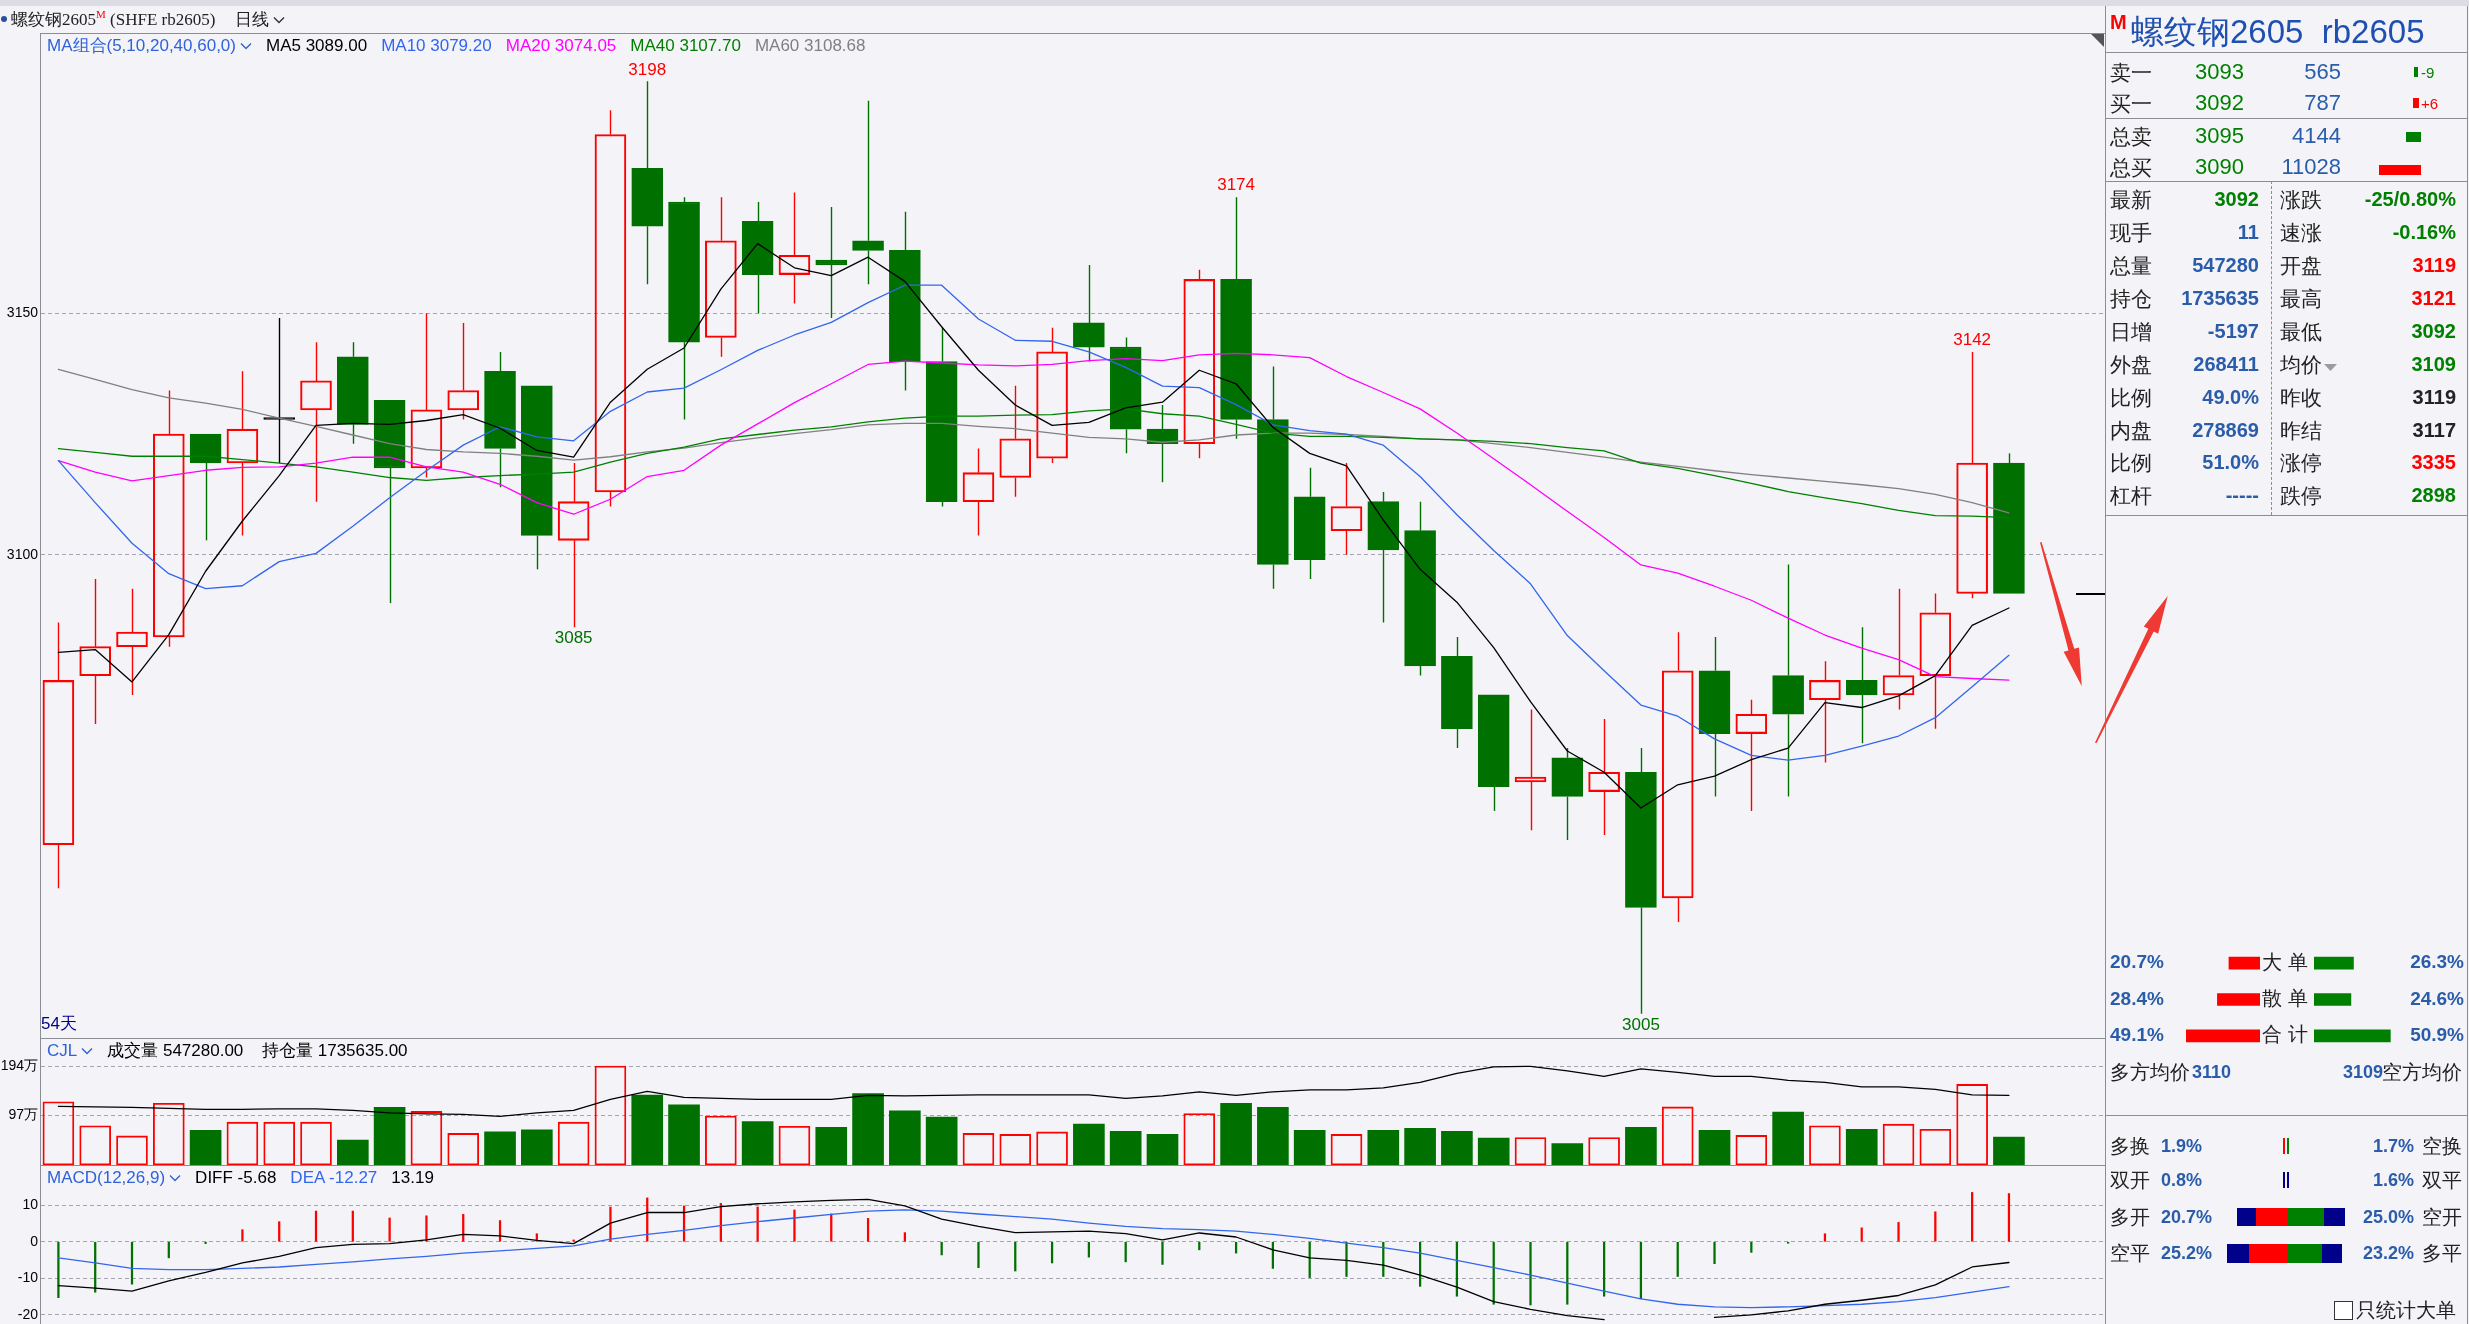 This screenshot has height=1324, width=2469. Describe the element at coordinates (2393, 1146) in the screenshot. I see `text: 1.7%` at that location.